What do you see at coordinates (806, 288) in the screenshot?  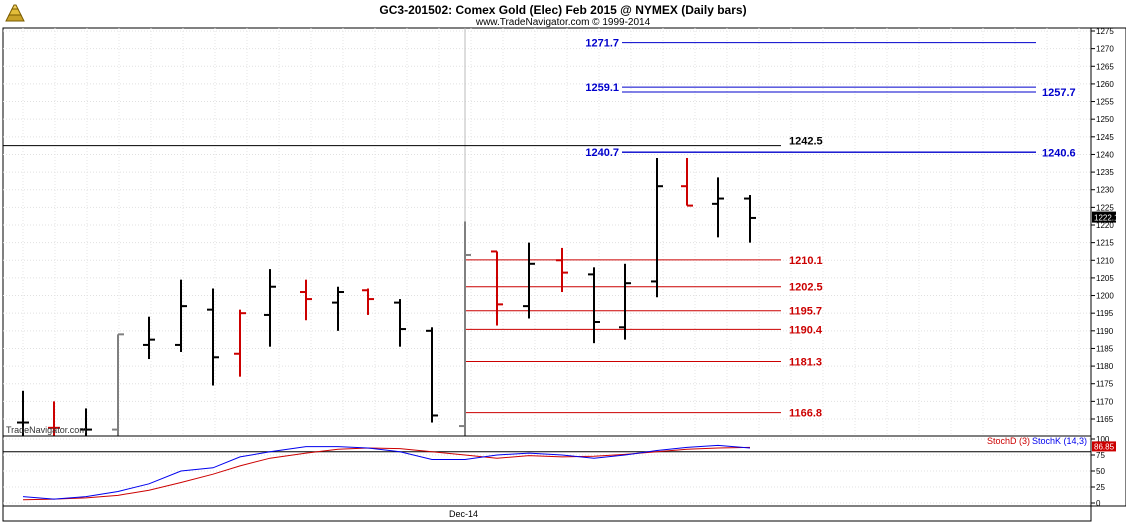 I see `level-label: 1202.5` at bounding box center [806, 288].